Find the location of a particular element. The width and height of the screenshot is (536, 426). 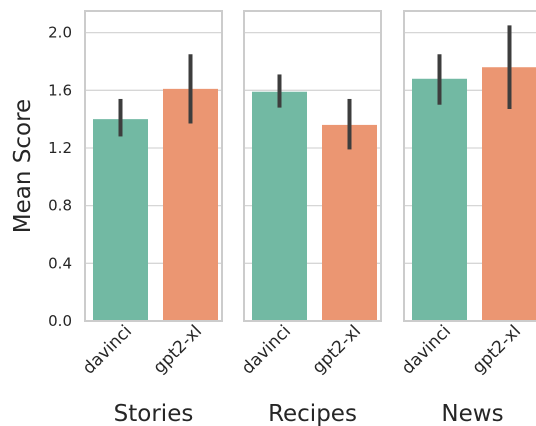

y-tick-label: 0.4 is located at coordinates (60, 263).